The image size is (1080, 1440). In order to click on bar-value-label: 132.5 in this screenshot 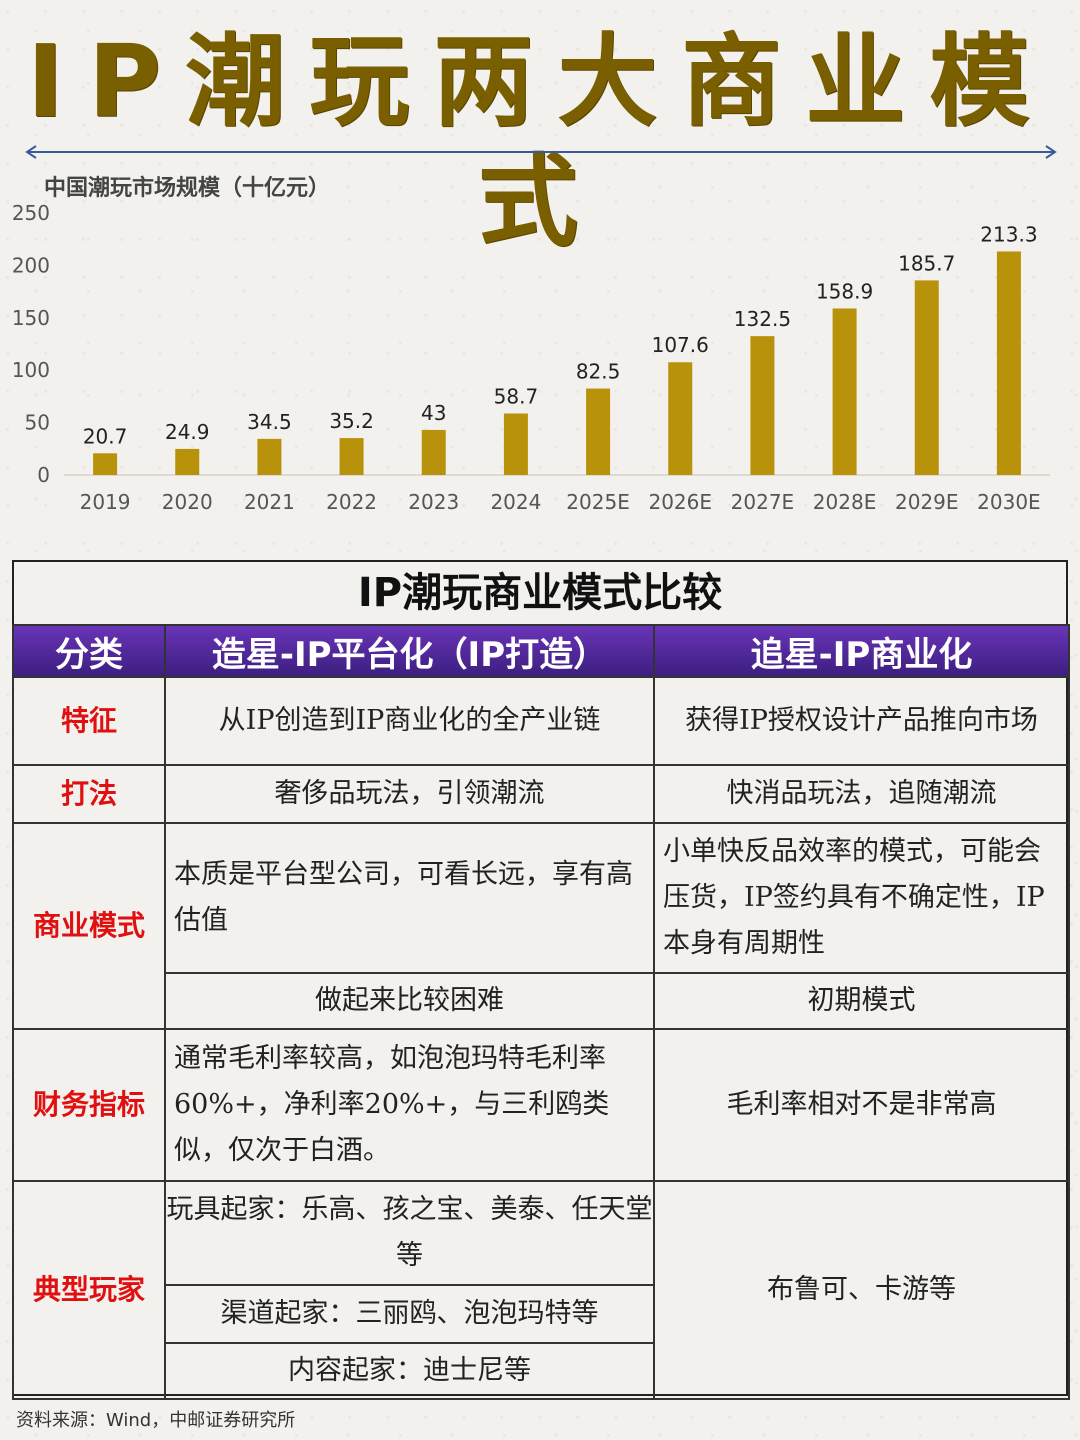, I will do `click(762, 319)`.